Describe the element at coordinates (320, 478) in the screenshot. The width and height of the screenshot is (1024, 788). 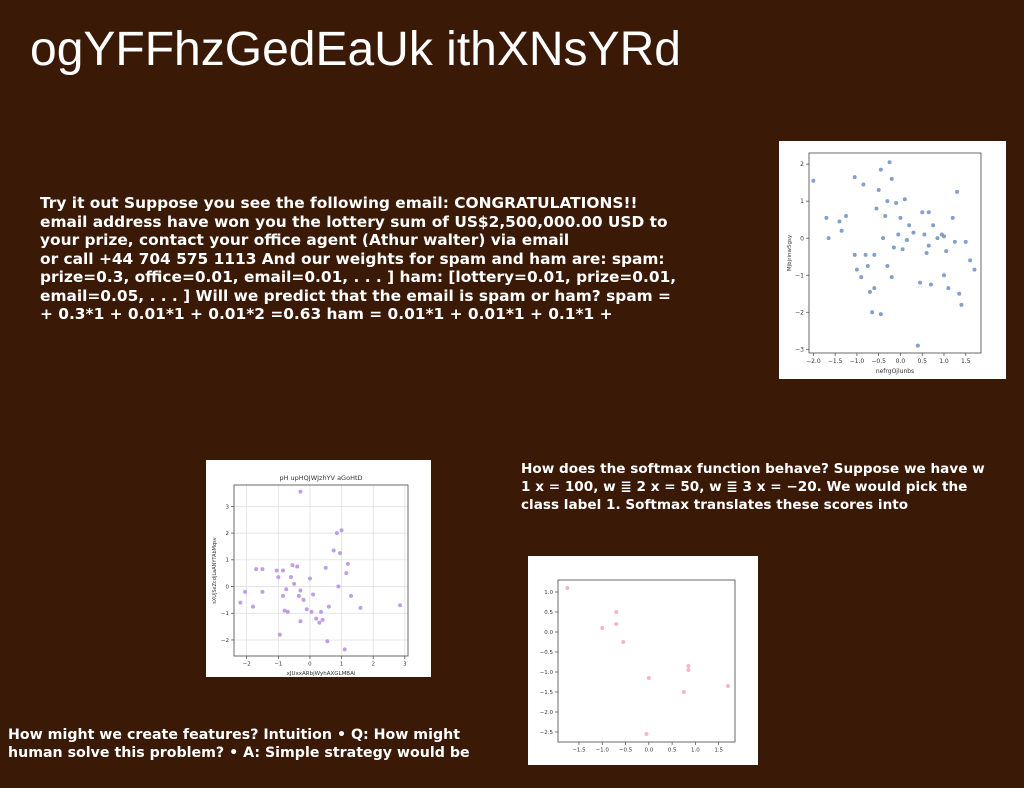
I see `chart-title: pH upHQJWJzhYV aGoHtD` at that location.